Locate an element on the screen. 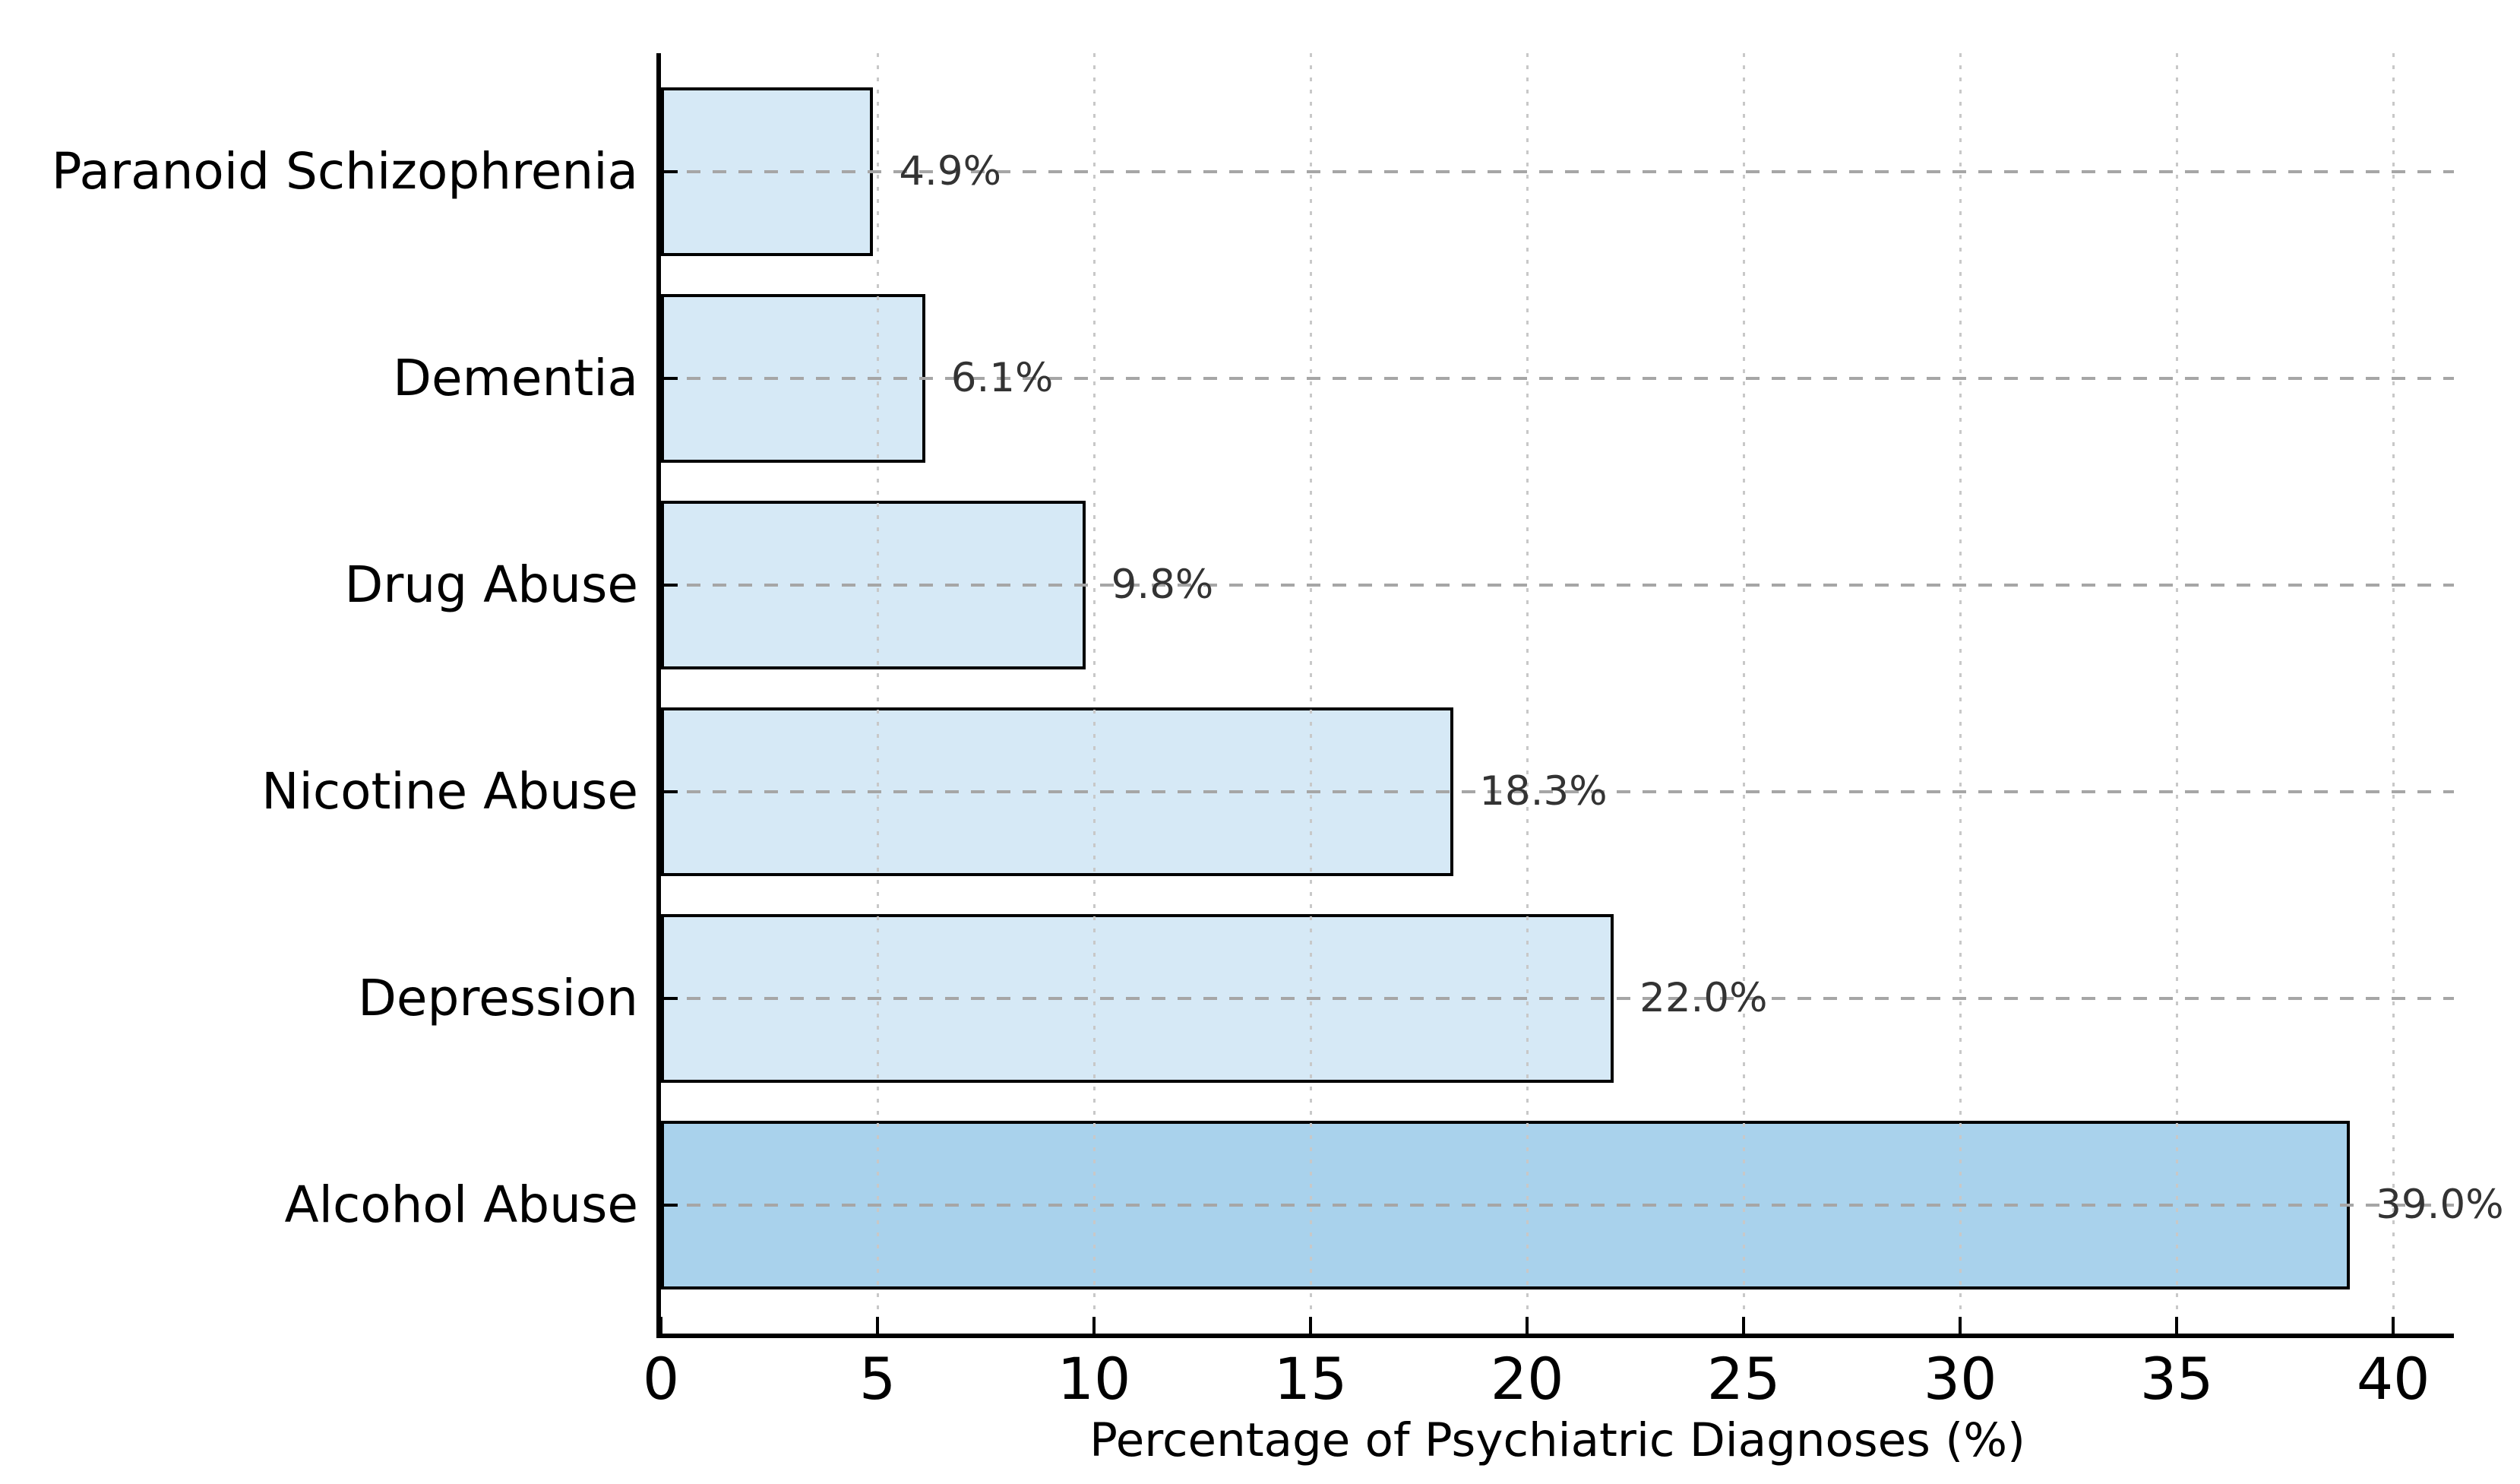  y-axis-spine is located at coordinates (658, 695).